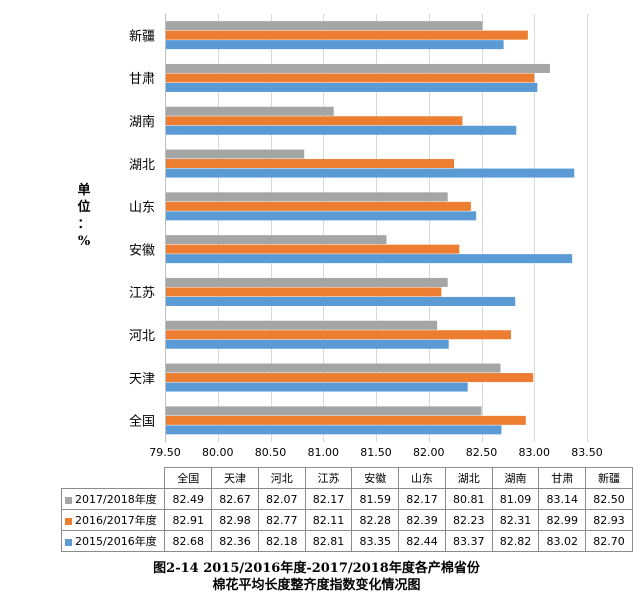 The width and height of the screenshot is (633, 612). I want to click on category-label: 甘肃, so click(142, 79).